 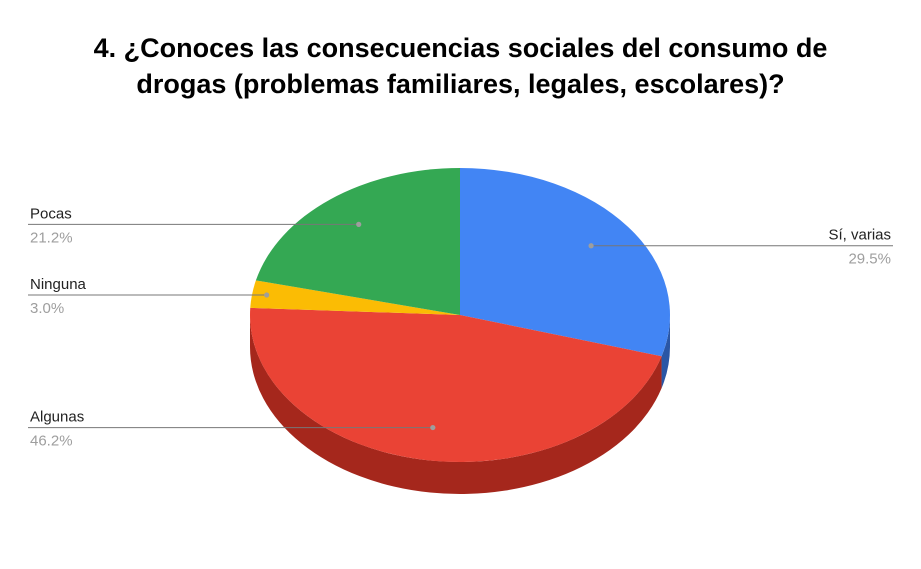 I want to click on slice-label-value: 3.0%, so click(x=47, y=308).